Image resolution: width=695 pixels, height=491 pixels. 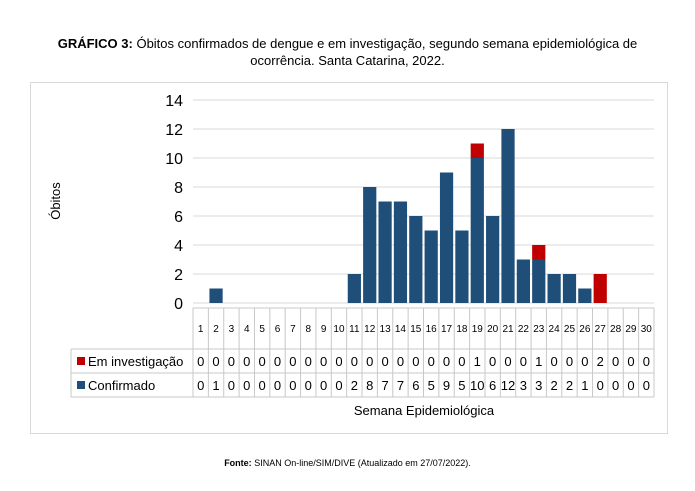 What do you see at coordinates (354, 329) in the screenshot?
I see `x-tick-label: 11` at bounding box center [354, 329].